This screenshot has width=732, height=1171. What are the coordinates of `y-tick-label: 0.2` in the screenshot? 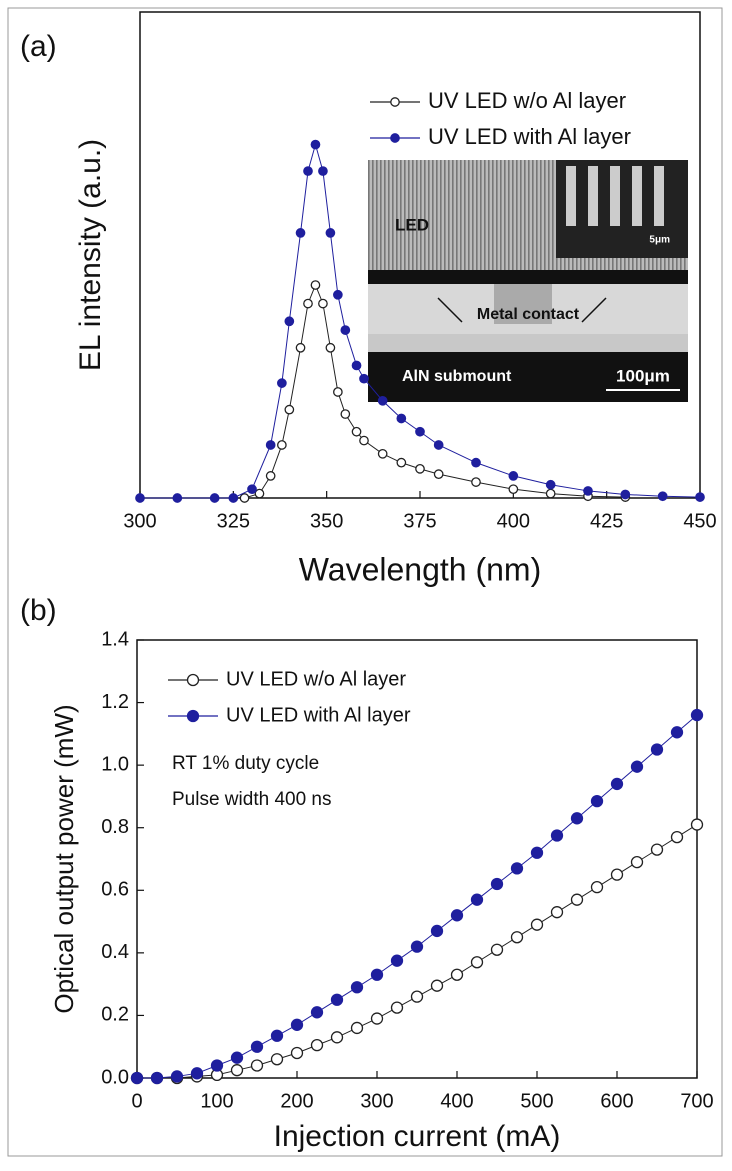 It's located at (115, 1015).